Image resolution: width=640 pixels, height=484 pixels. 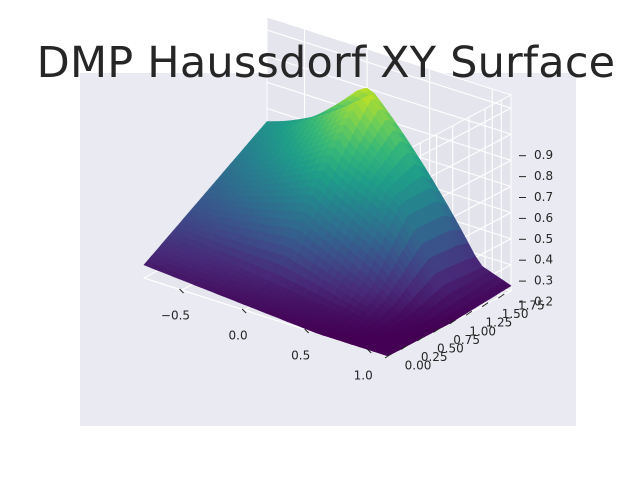 What do you see at coordinates (268, 124) in the screenshot?
I see `surface-patch` at bounding box center [268, 124].